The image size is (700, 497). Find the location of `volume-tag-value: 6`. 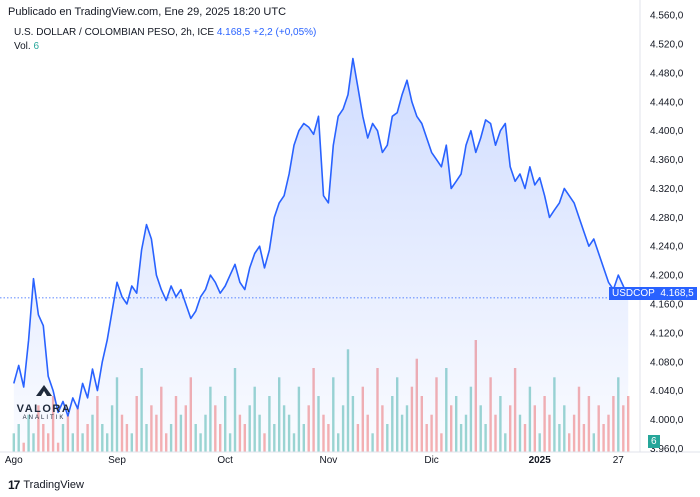

volume-tag-value: 6 is located at coordinates (654, 441).